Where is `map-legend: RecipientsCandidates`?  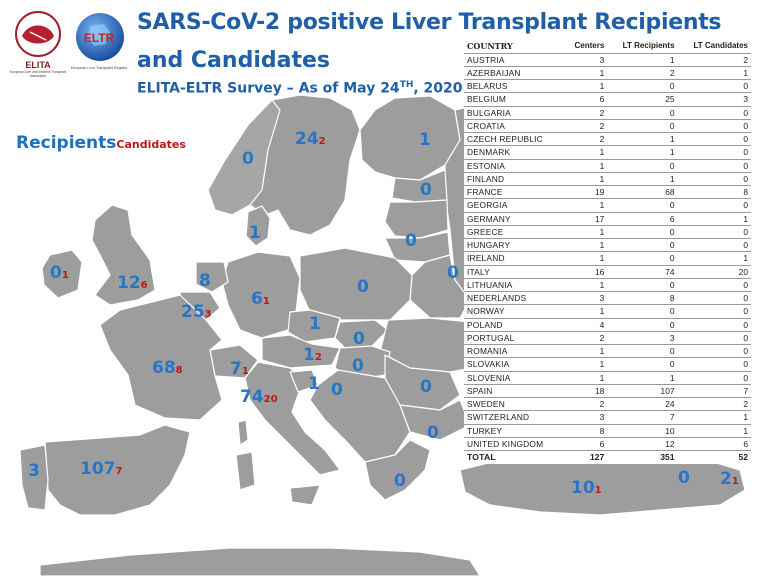
map-legend: RecipientsCandidates is located at coordinates (101, 143).